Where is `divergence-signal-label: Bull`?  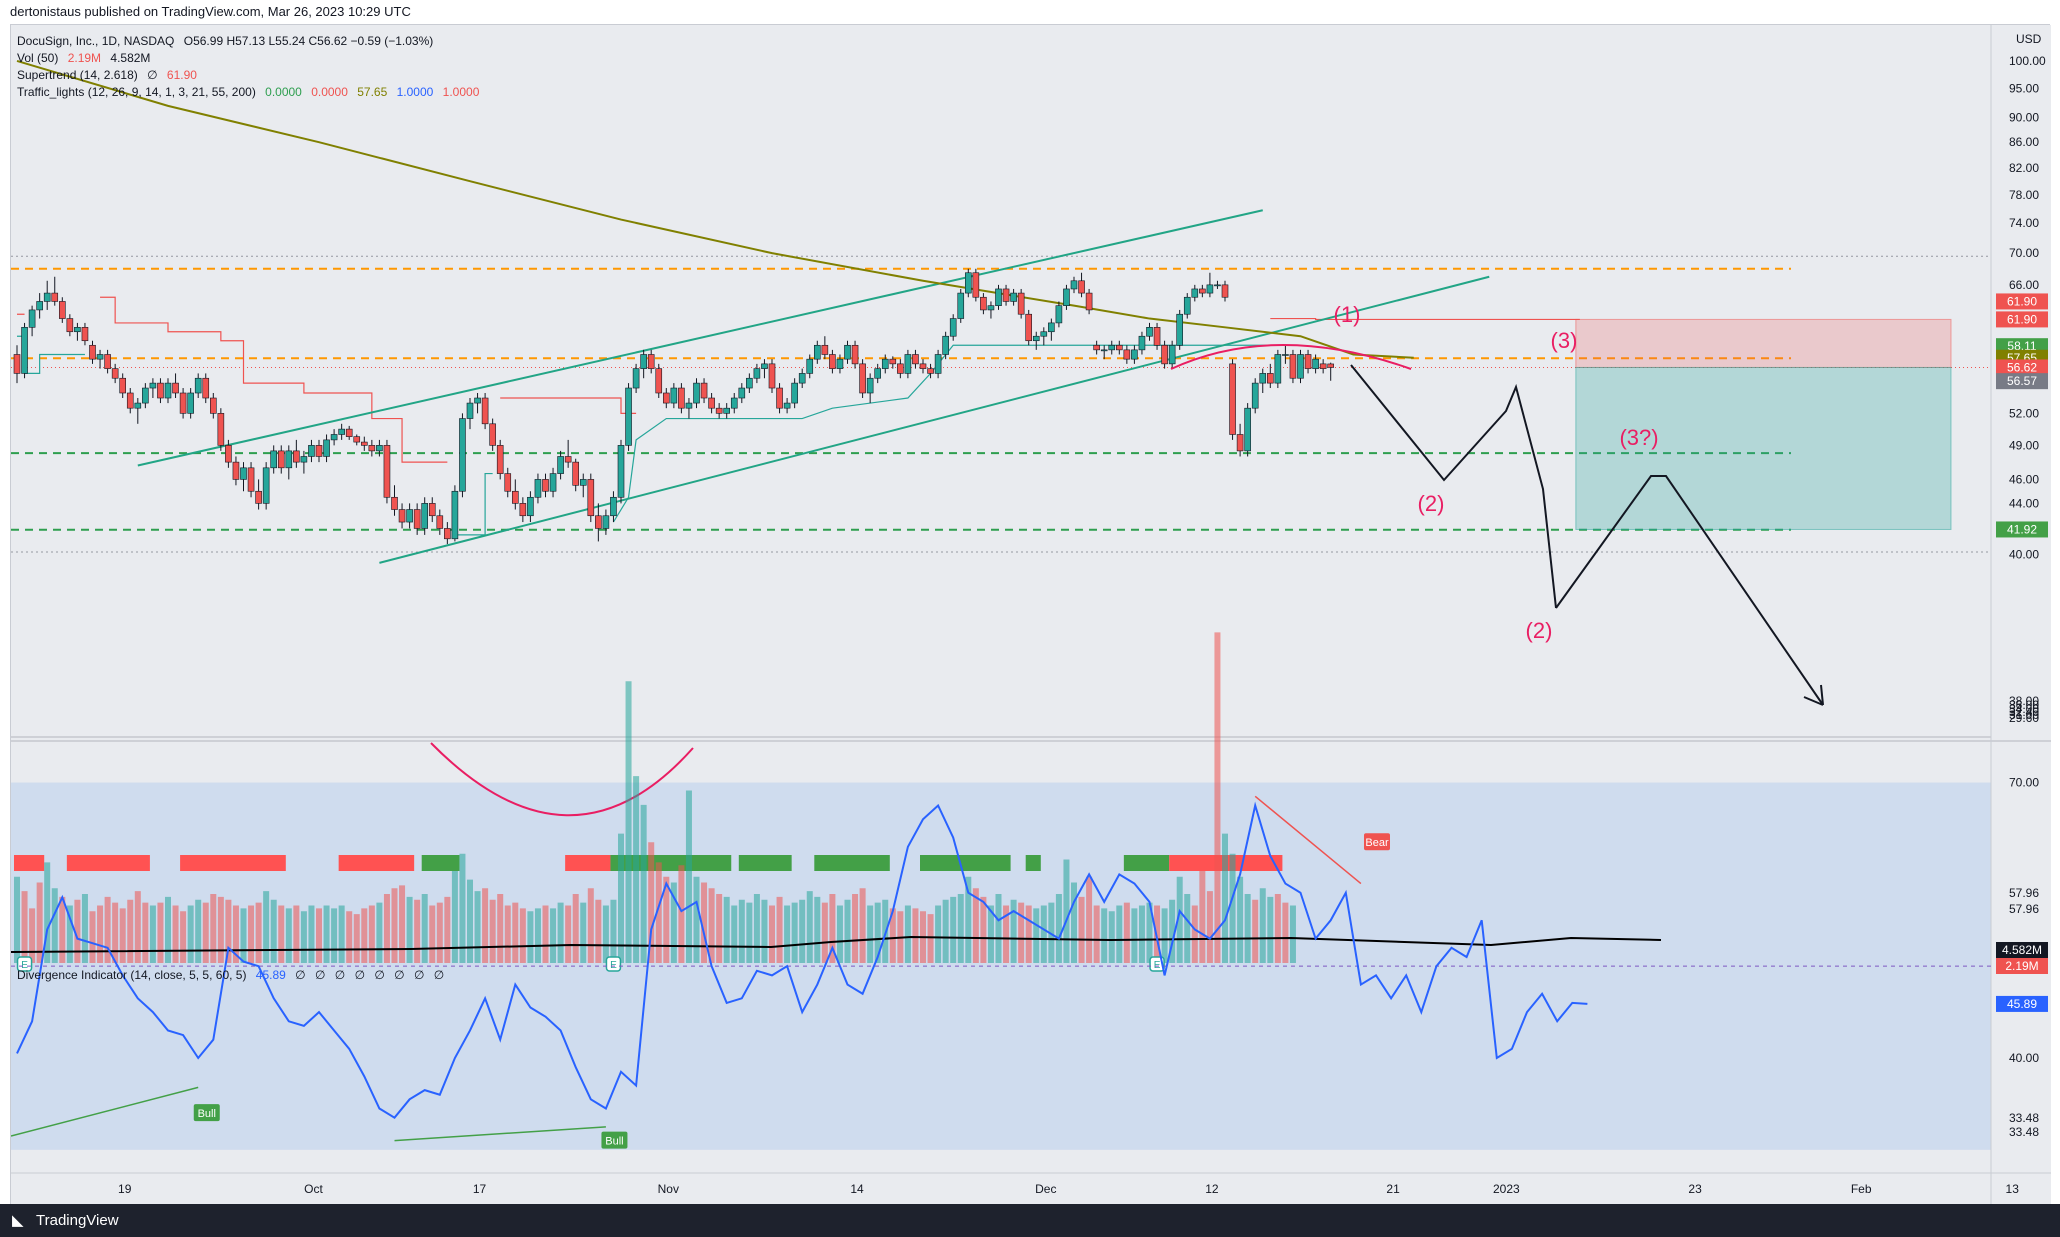 divergence-signal-label: Bull is located at coordinates (206, 1113).